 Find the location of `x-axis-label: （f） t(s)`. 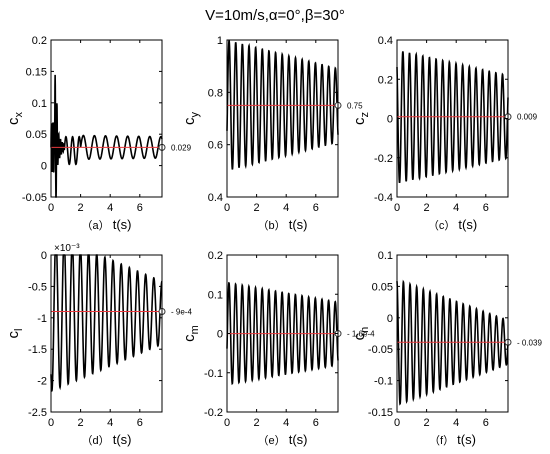

x-axis-label: （f） t(s) is located at coordinates (452, 439).